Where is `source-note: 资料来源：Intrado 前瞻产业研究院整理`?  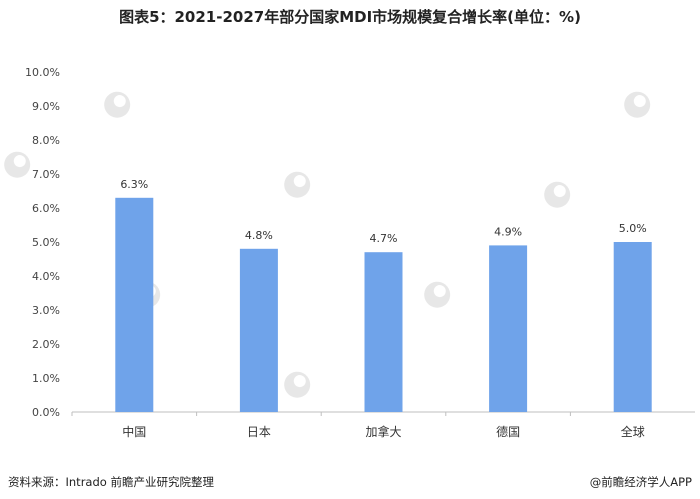
source-note: 资料来源：Intrado 前瞻产业研究院整理 is located at coordinates (111, 482).